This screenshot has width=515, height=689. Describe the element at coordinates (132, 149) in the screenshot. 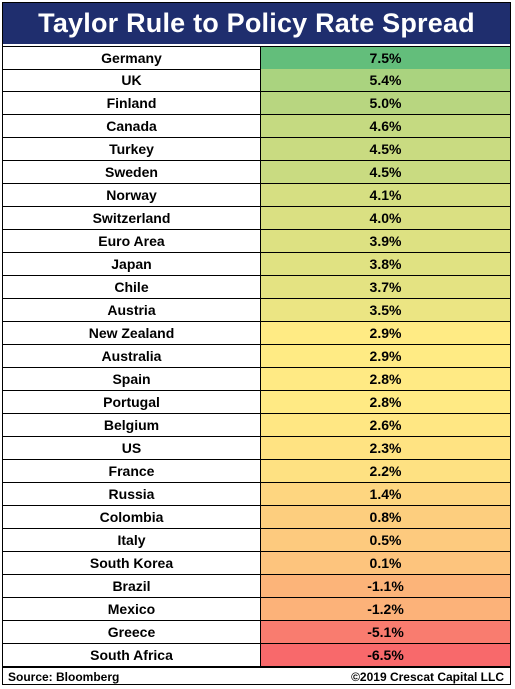

I see `country-cell: Turkey` at that location.